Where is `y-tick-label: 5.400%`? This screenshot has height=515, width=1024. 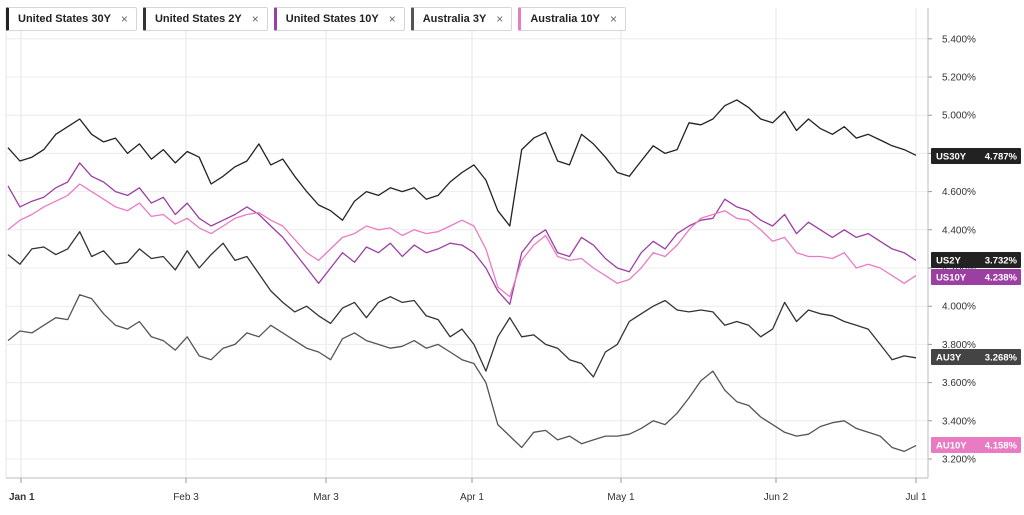 y-tick-label: 5.400% is located at coordinates (959, 39).